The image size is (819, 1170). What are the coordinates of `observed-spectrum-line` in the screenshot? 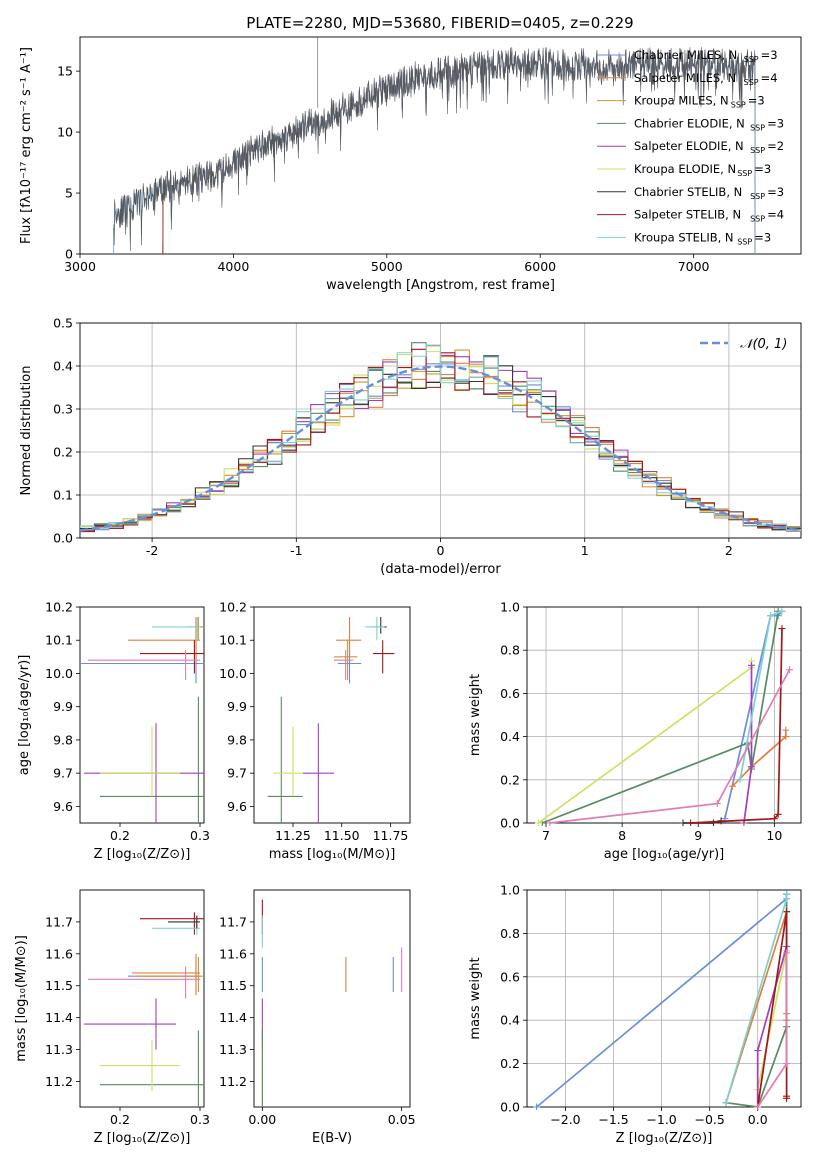 It's located at (434, 149).